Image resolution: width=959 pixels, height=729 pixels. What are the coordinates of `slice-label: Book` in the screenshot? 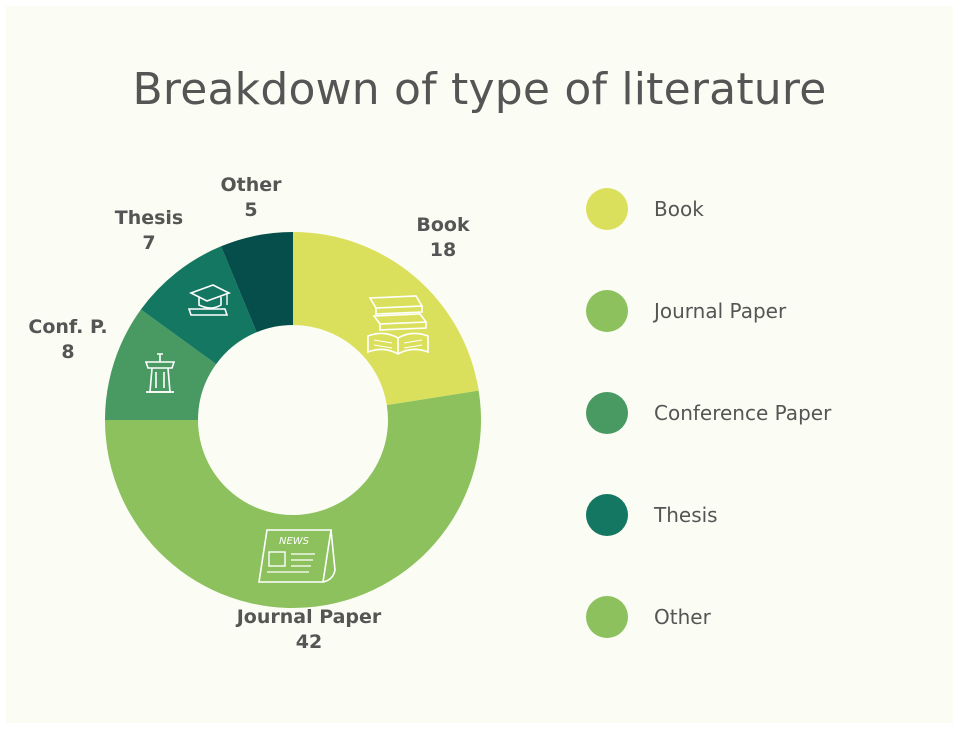 It's located at (443, 225).